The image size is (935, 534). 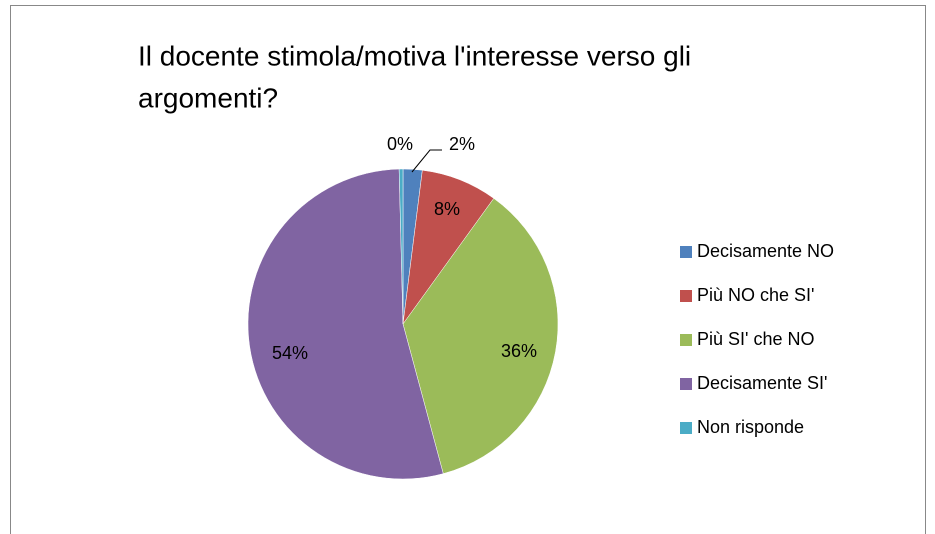 I want to click on data-label: 54%, so click(x=290, y=353).